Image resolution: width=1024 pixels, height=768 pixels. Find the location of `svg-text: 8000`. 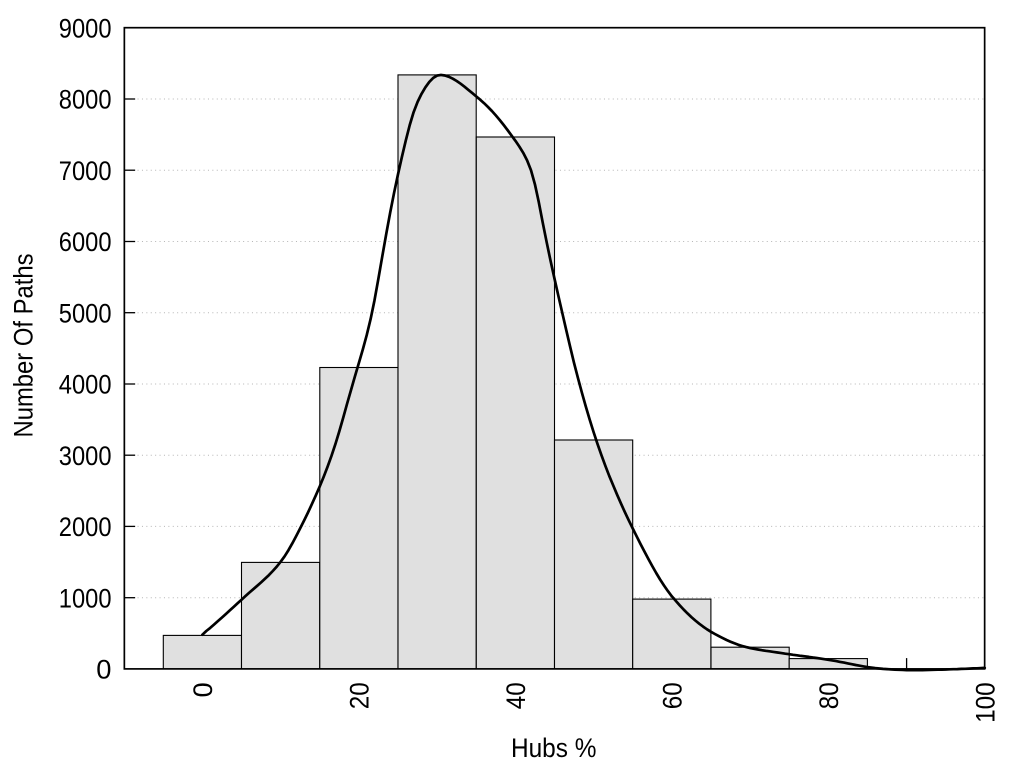

svg-text: 8000 is located at coordinates (85, 100).